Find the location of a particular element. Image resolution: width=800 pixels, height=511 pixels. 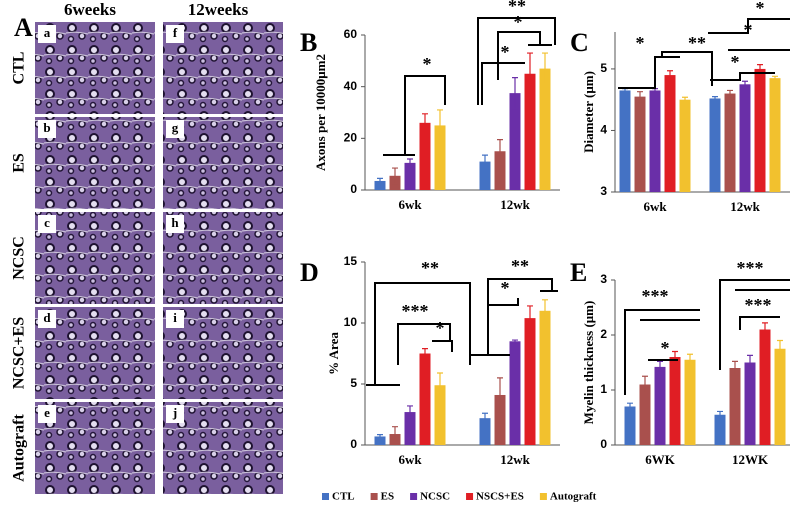

panel-label: B is located at coordinates (308, 42).